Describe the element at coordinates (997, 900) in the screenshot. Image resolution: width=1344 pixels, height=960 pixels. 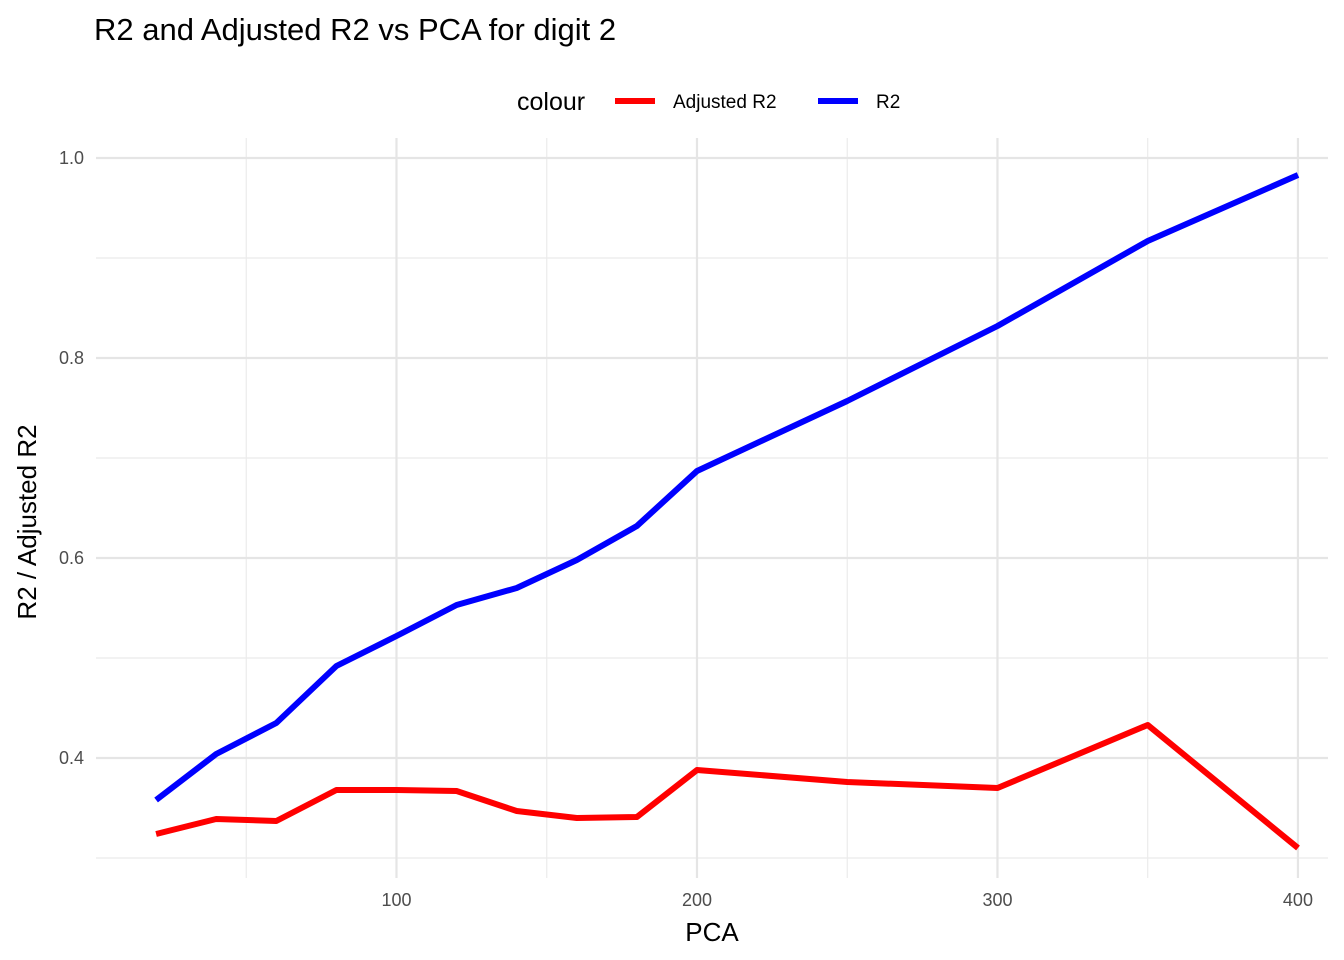
I see `x-tick-label: 300` at that location.